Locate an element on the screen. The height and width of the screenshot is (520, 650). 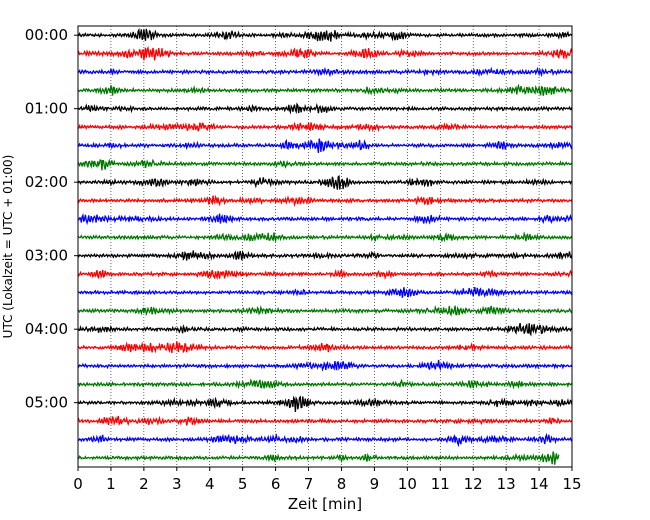
x-tick-label: 8 is located at coordinates (342, 484).